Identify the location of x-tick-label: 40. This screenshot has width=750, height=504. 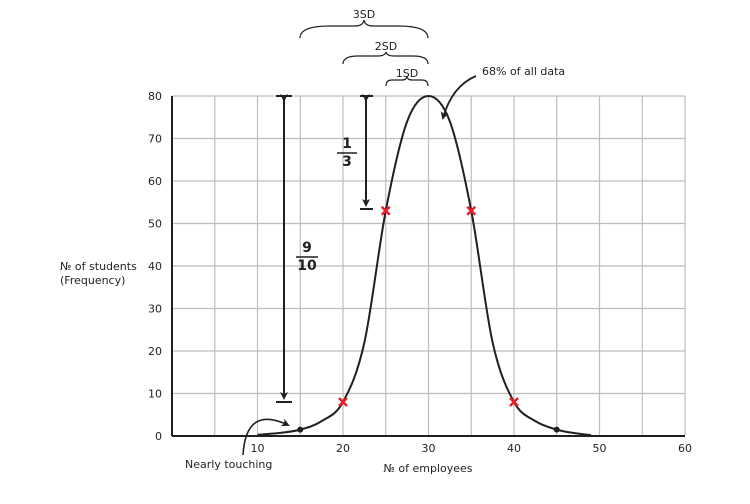
(514, 448).